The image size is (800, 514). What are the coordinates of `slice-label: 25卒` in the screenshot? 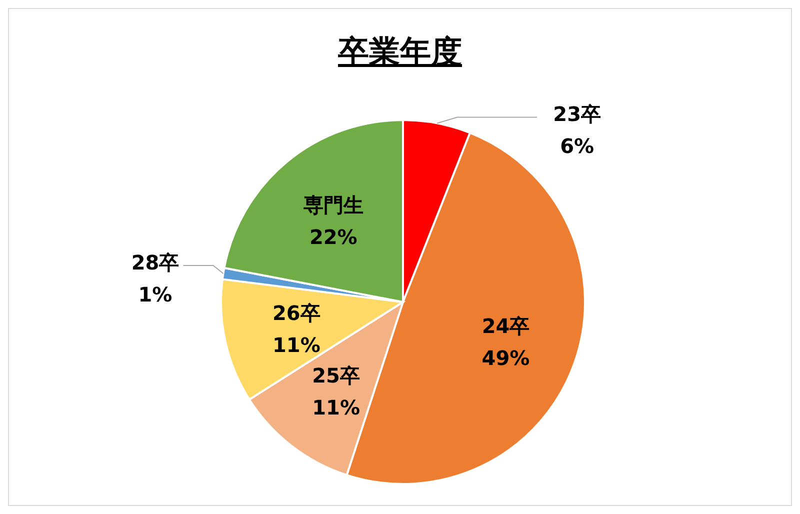 It's located at (336, 375).